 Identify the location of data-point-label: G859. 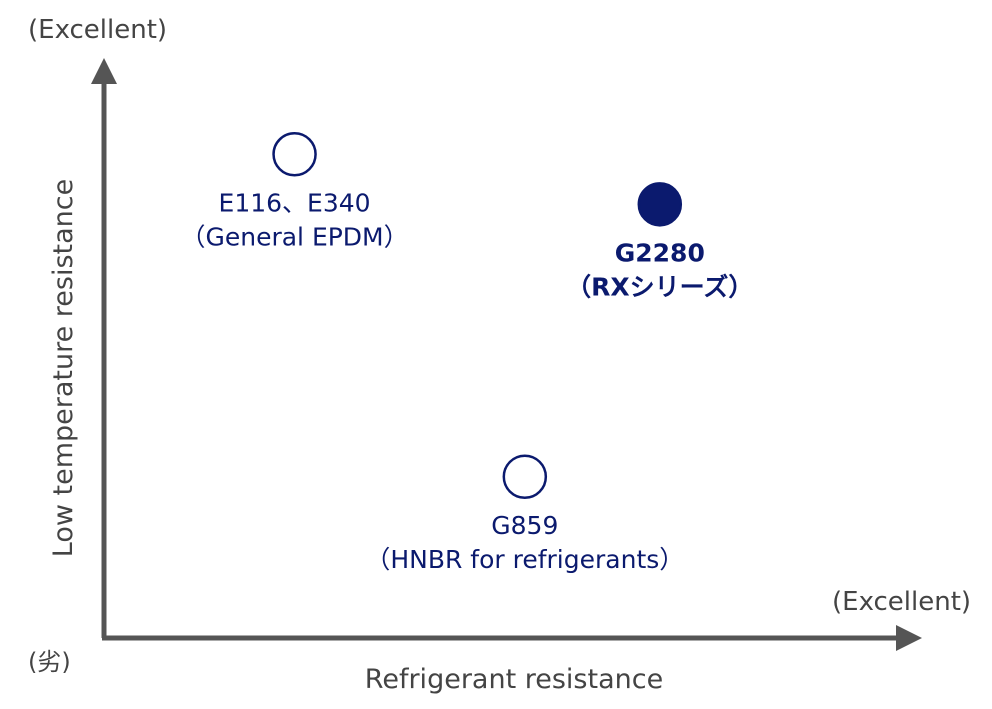
(524, 525).